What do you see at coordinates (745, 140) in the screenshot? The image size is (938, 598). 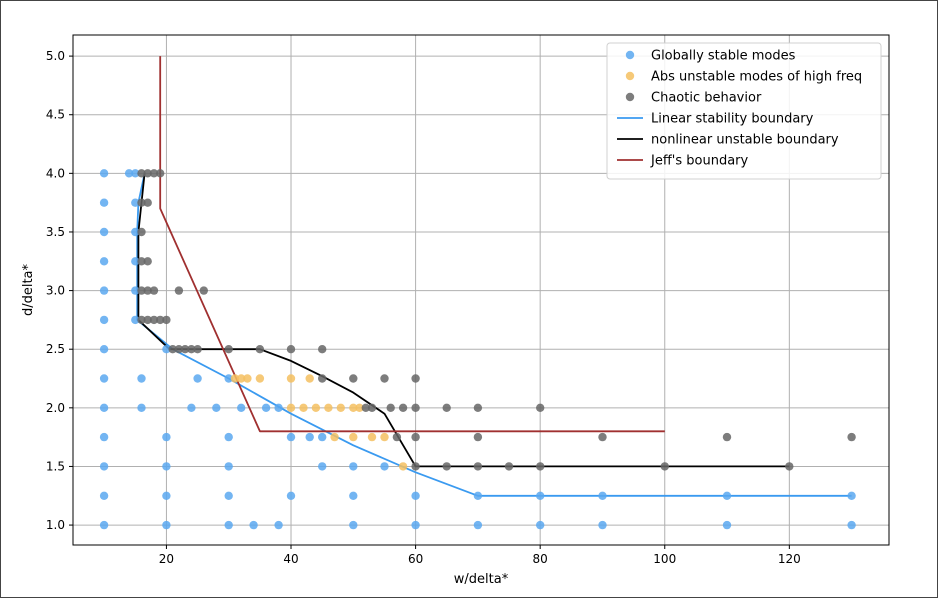 I see `legend-label: nonlinear unstable boundary` at bounding box center [745, 140].